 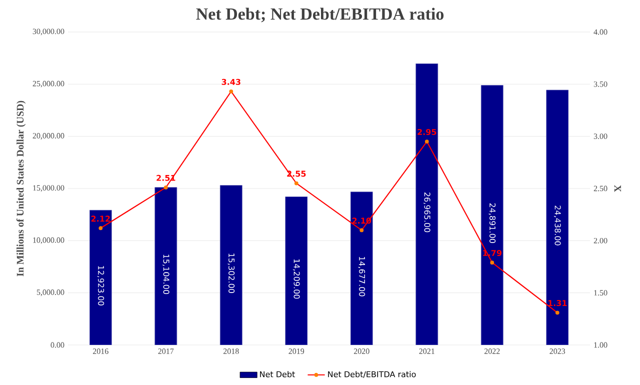 What do you see at coordinates (48, 240) in the screenshot?
I see `y-tick-label: 10,000.00` at bounding box center [48, 240].